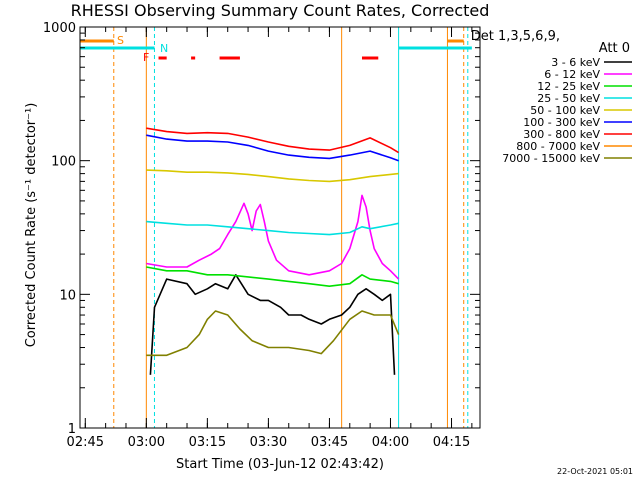 The width and height of the screenshot is (640, 485). What do you see at coordinates (59, 28) in the screenshot?
I see `y-tick-label: 1000` at bounding box center [59, 28].